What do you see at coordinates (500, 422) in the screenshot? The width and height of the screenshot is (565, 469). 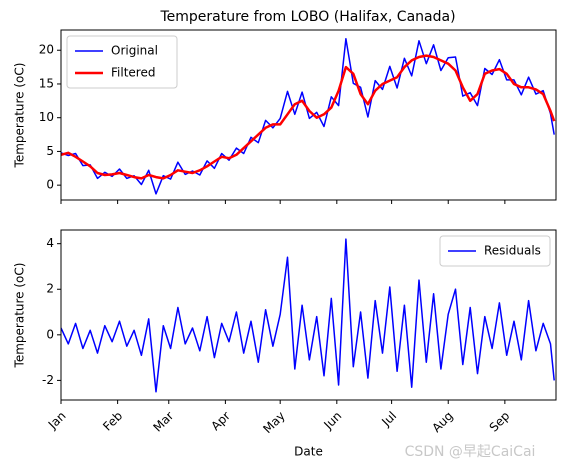 I see `x-tick-label: Sep` at bounding box center [500, 422].